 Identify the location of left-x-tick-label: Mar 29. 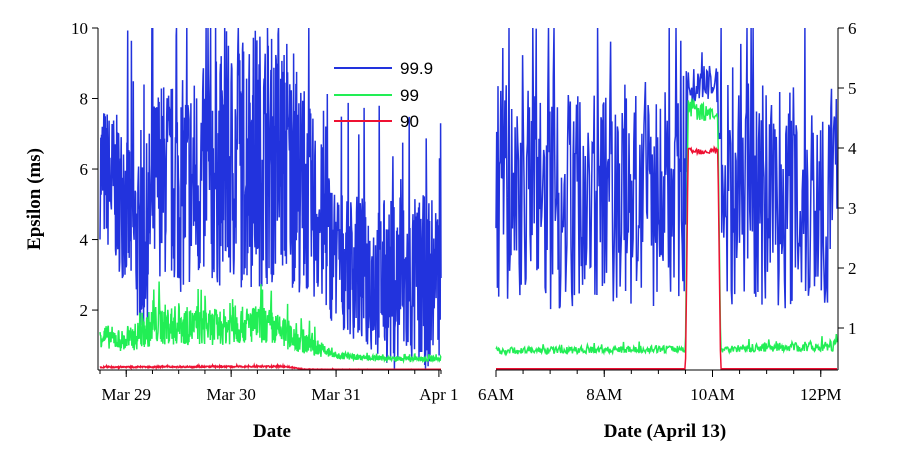
(126, 394).